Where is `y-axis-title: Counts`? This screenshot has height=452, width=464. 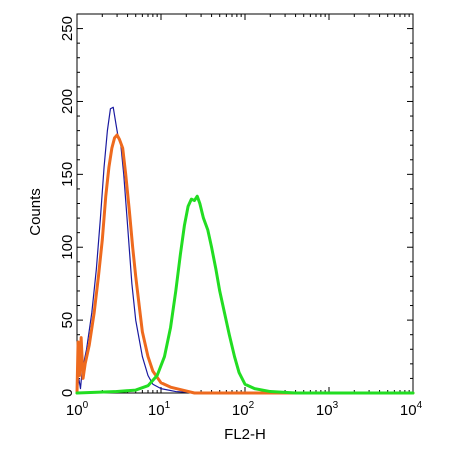
y-axis-title: Counts is located at coordinates (35, 212).